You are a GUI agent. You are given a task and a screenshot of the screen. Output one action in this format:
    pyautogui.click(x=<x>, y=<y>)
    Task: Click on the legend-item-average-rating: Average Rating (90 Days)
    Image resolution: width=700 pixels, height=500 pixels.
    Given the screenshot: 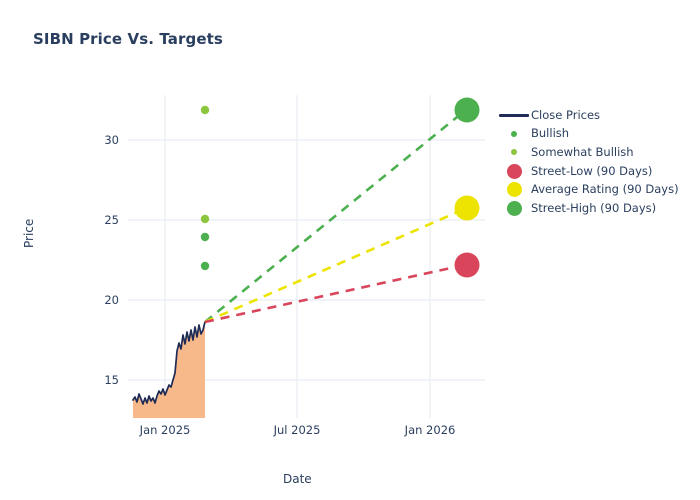 What is the action you would take?
    pyautogui.click(x=597, y=189)
    